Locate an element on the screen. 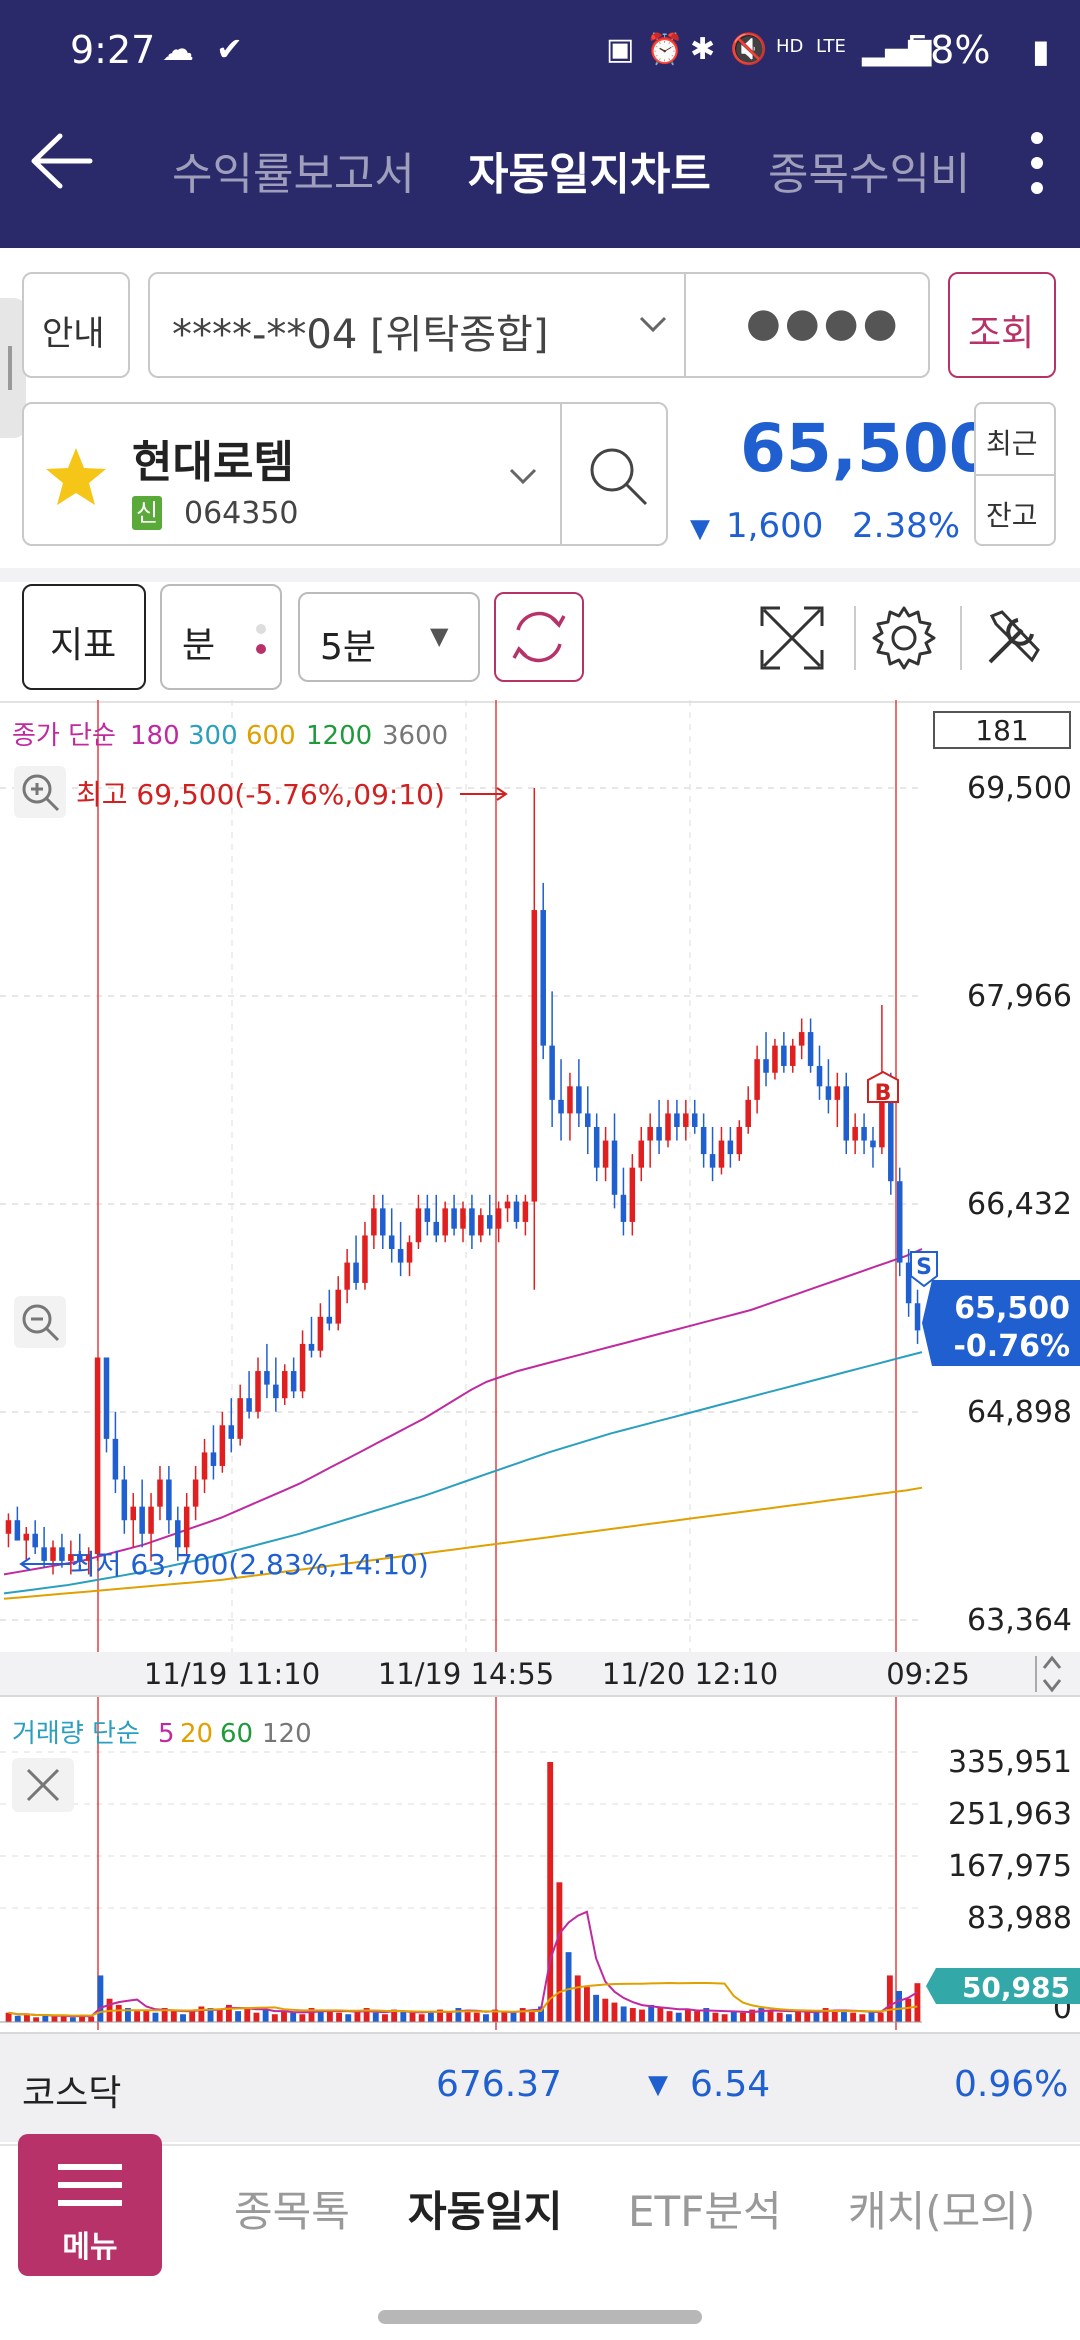 This screenshot has width=1080, height=2340. y-tick: 63,364 is located at coordinates (1019, 1620).